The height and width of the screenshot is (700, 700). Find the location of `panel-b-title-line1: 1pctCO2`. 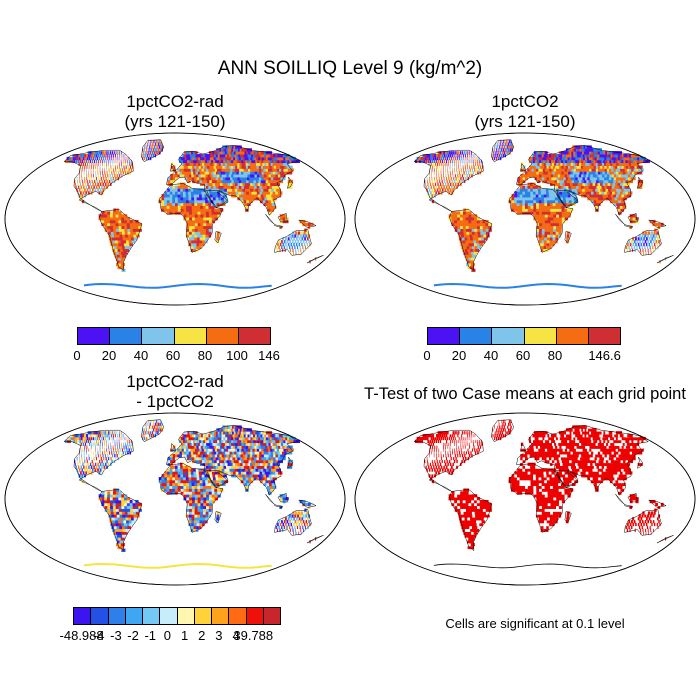

panel-b-title-line1: 1pctCO2 is located at coordinates (525, 101).